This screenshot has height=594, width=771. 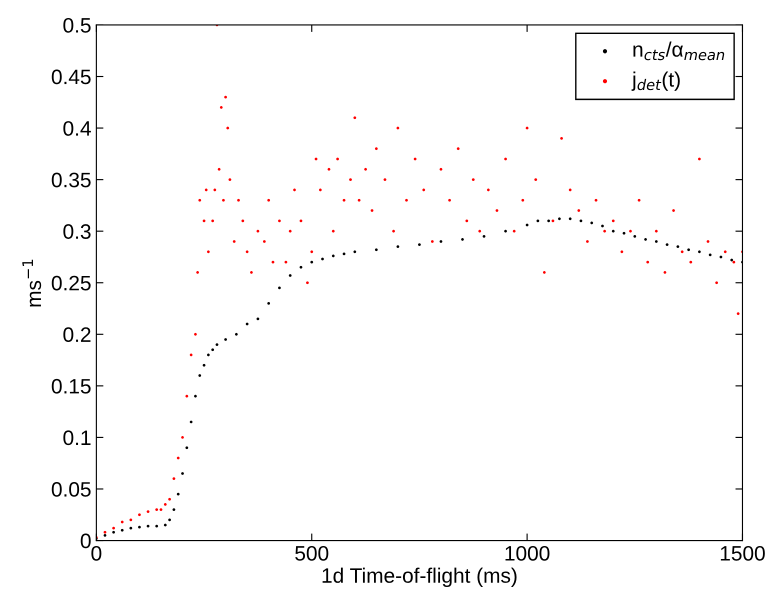 I want to click on y-tick-label: 0.35, so click(x=71, y=180).